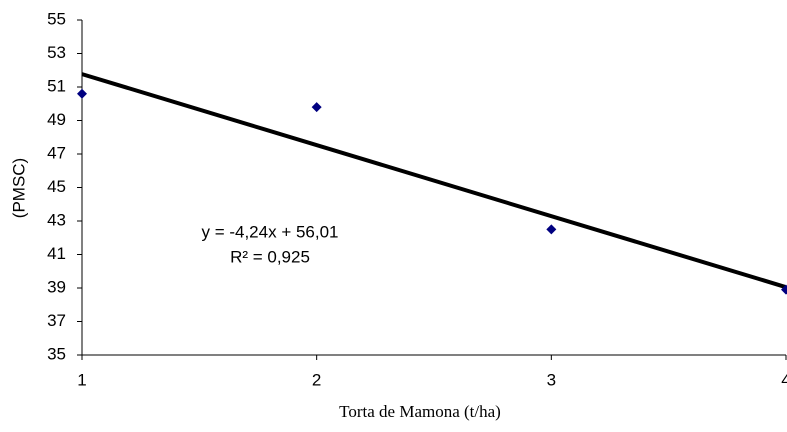  I want to click on x-tick-label: 3, so click(551, 379).